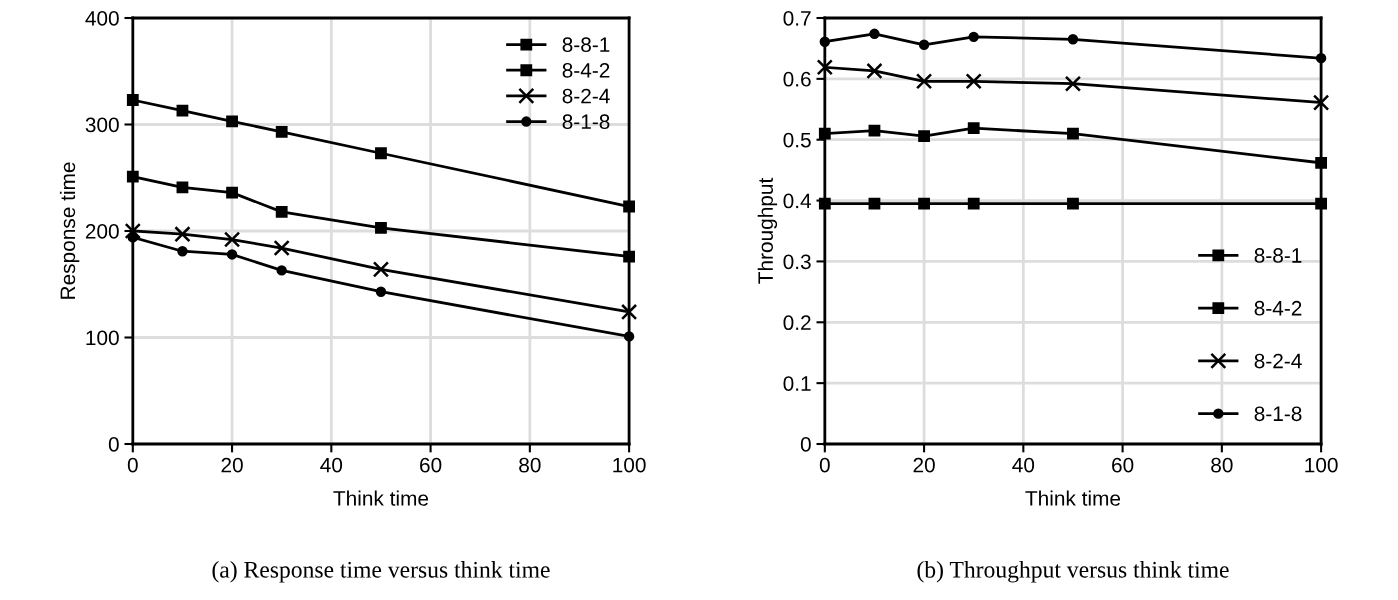 The height and width of the screenshot is (600, 1398). I want to click on y-axis-title: Throughput, so click(767, 230).